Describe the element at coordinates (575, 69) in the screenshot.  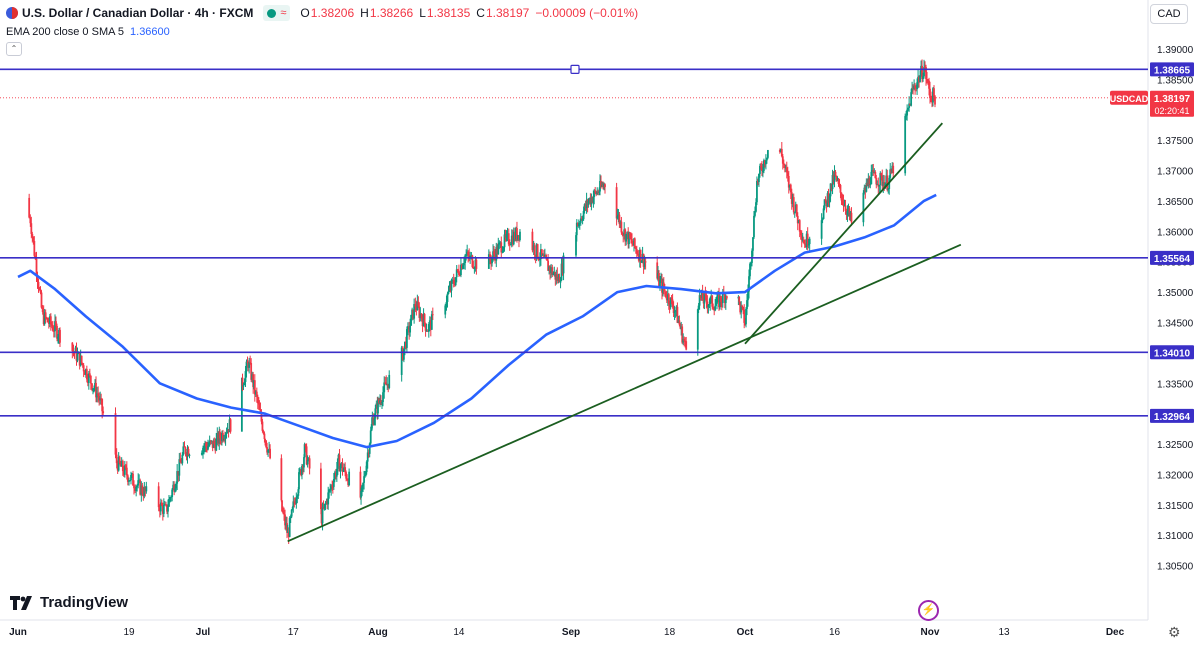
I see `line-drag-handle` at that location.